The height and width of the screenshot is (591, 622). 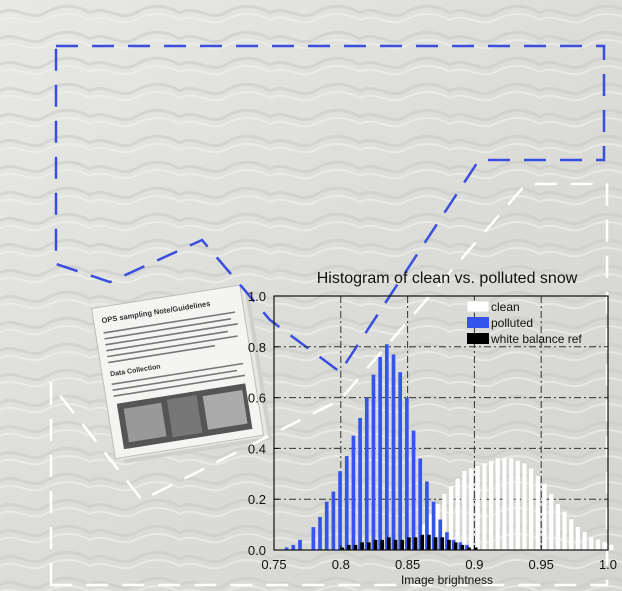 What do you see at coordinates (536, 339) in the screenshot?
I see `legend-label-white-balance-ref: white balance ref` at bounding box center [536, 339].